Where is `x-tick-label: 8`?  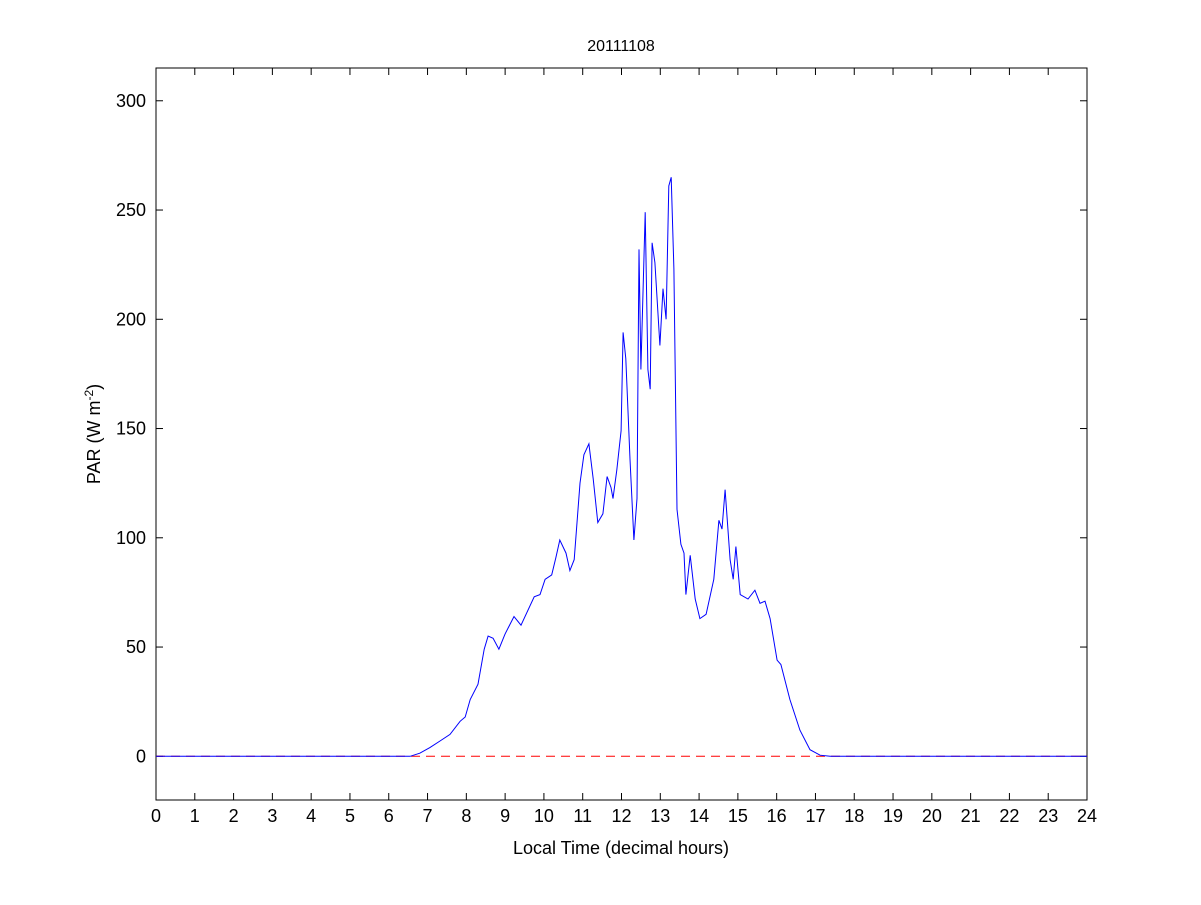
x-tick-label: 8 is located at coordinates (466, 816).